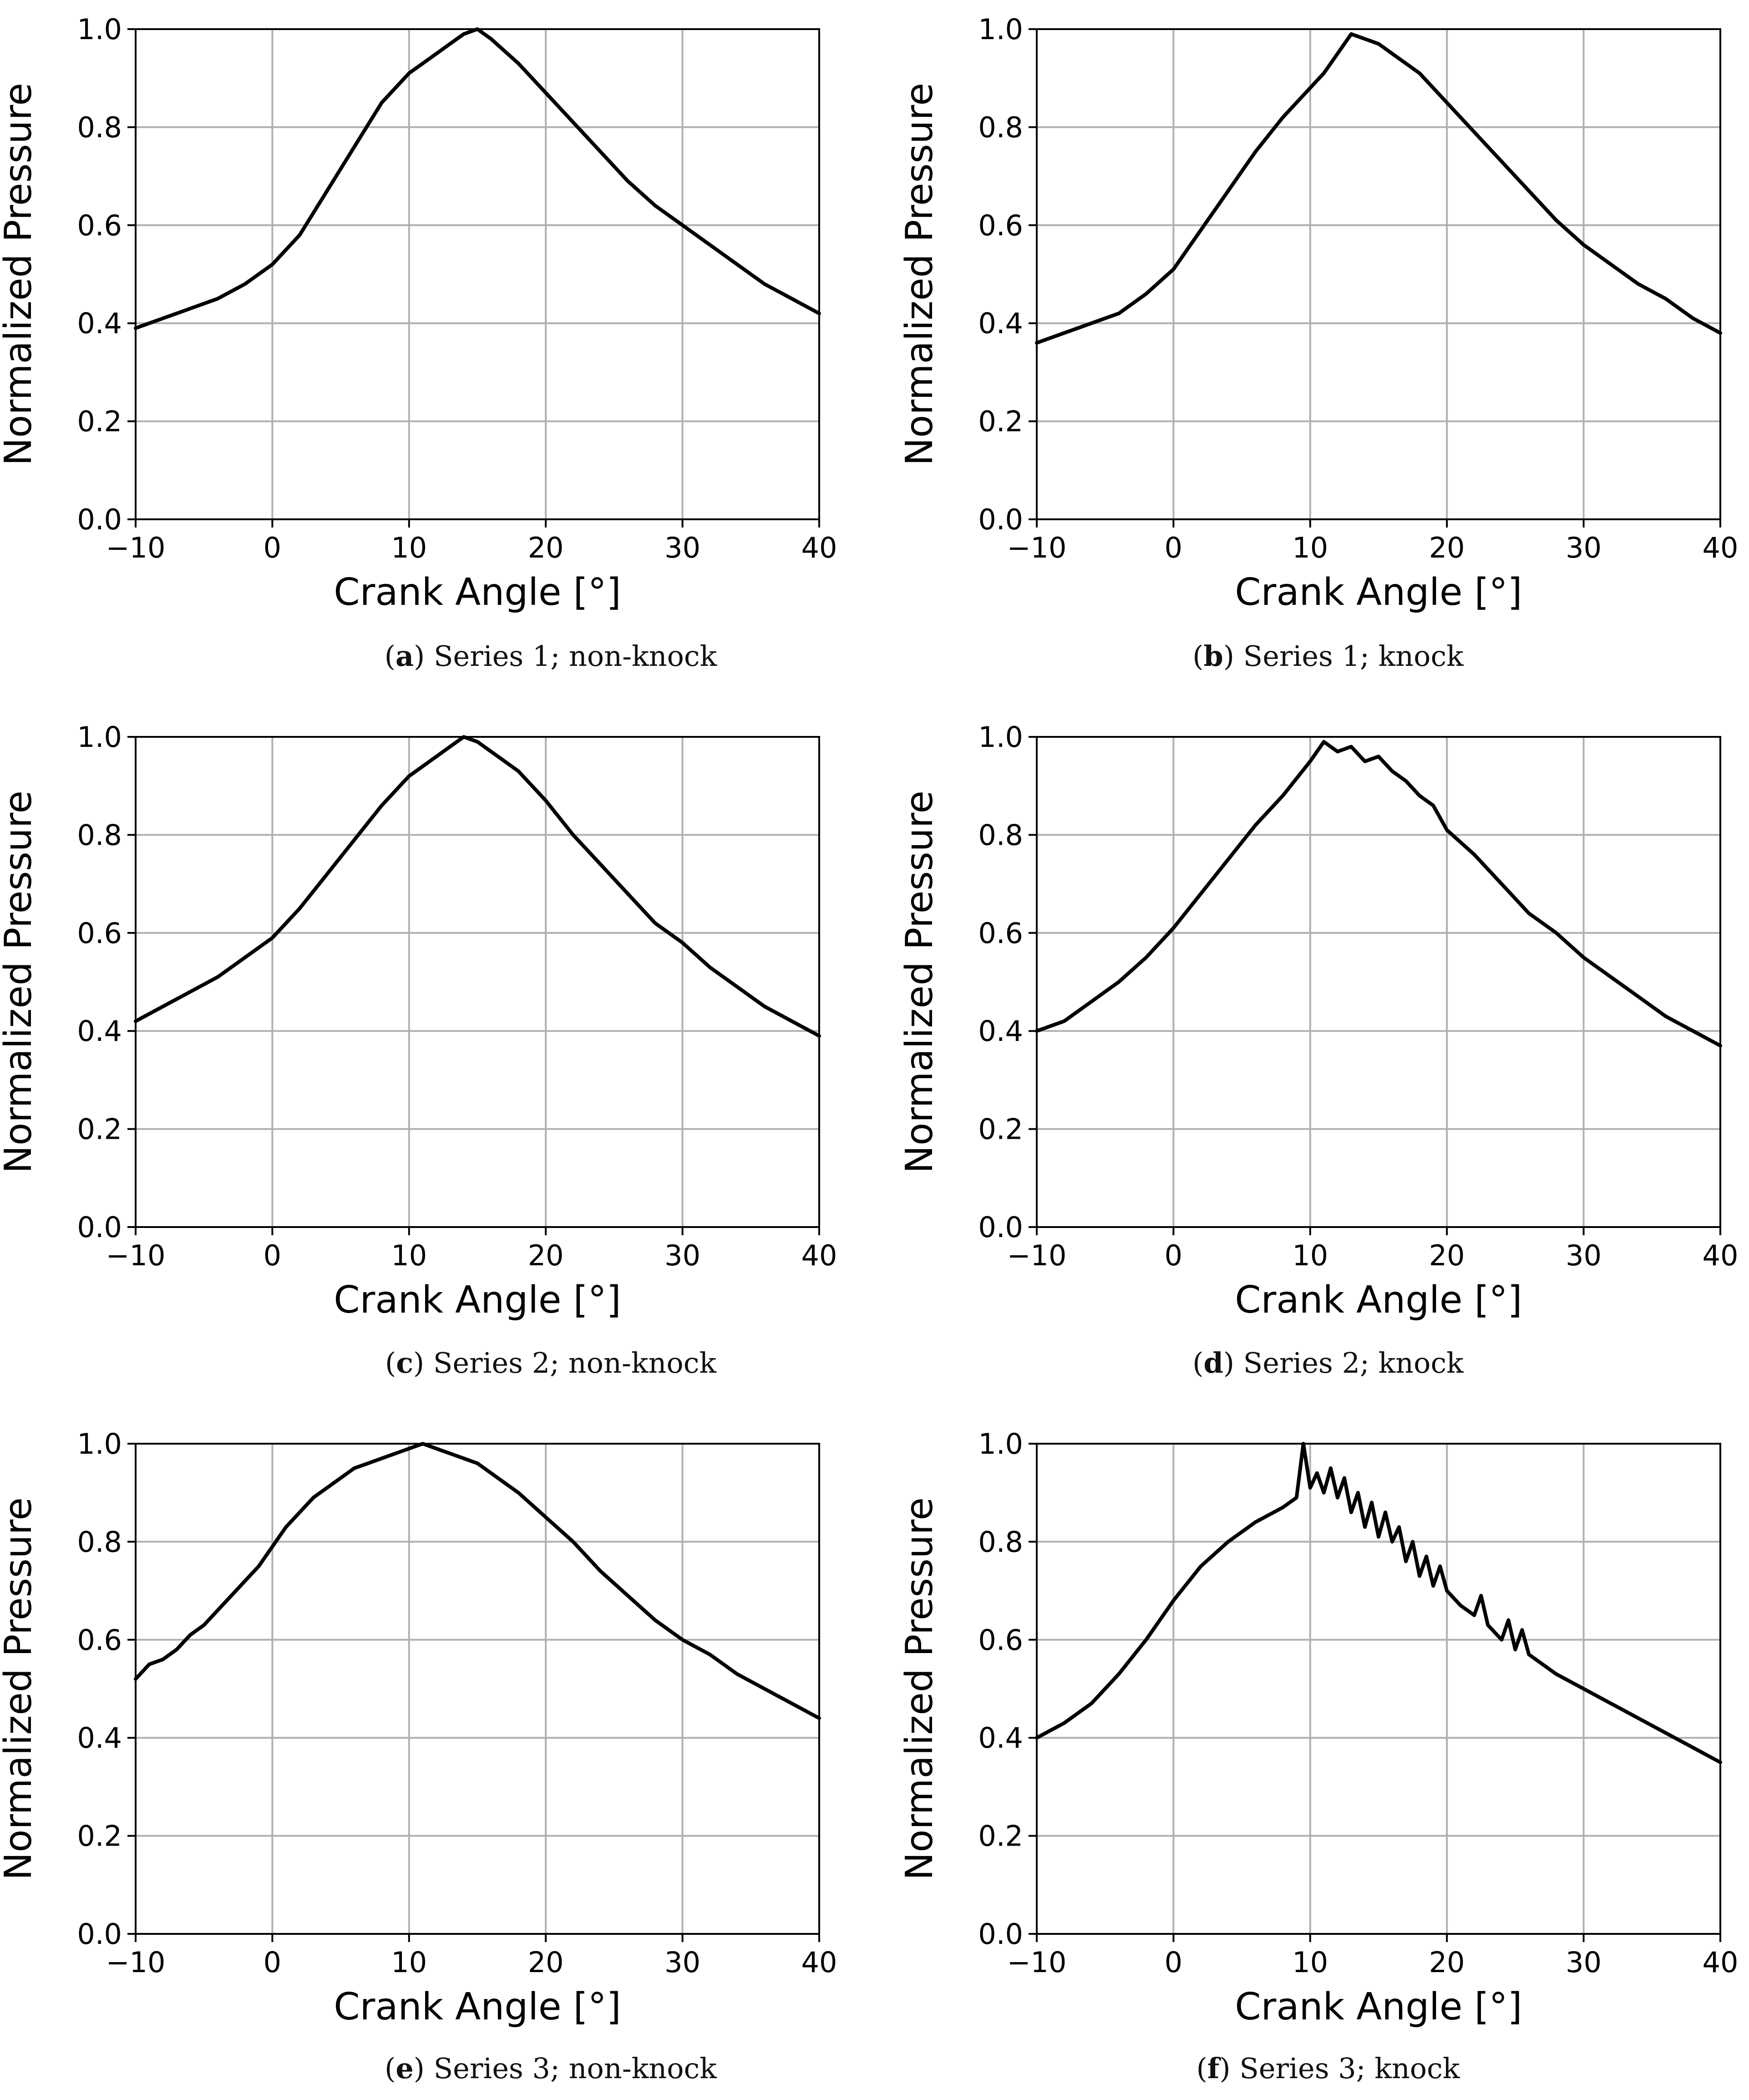 The height and width of the screenshot is (2100, 1749). I want to click on caption-letter: e, so click(405, 2068).